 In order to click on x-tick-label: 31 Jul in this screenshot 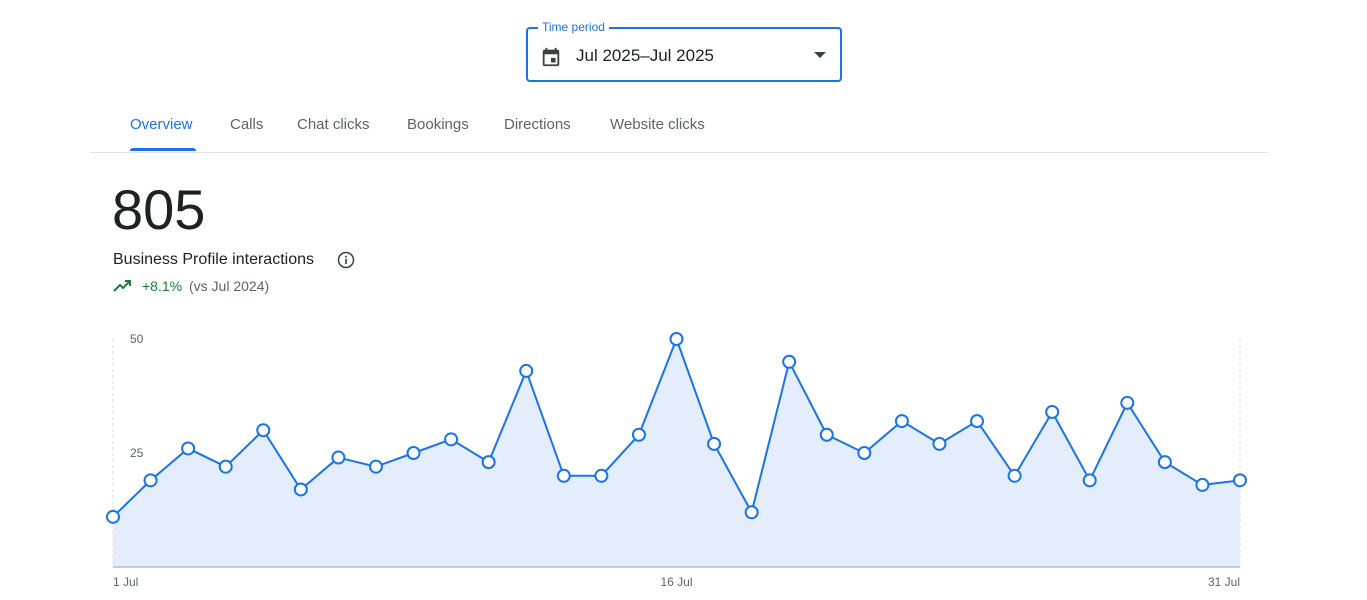, I will do `click(1224, 582)`.